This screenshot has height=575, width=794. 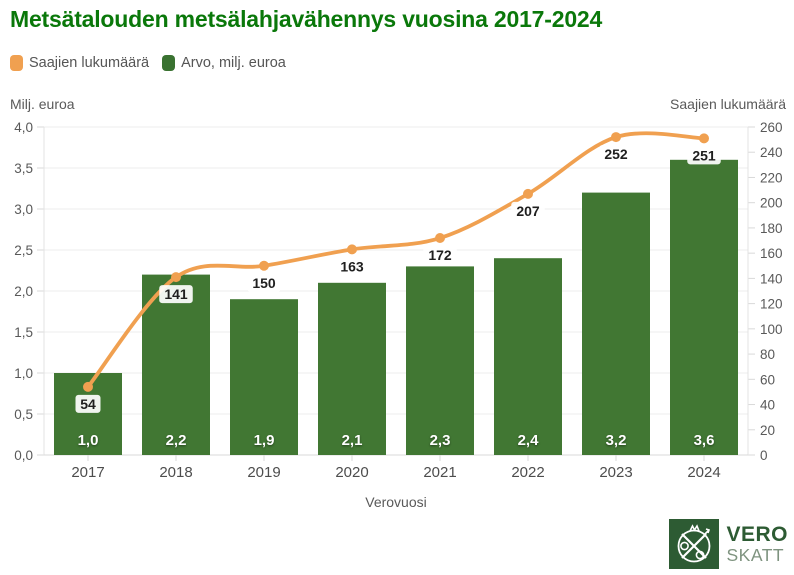 What do you see at coordinates (88, 386) in the screenshot?
I see `line-point-2017` at bounding box center [88, 386].